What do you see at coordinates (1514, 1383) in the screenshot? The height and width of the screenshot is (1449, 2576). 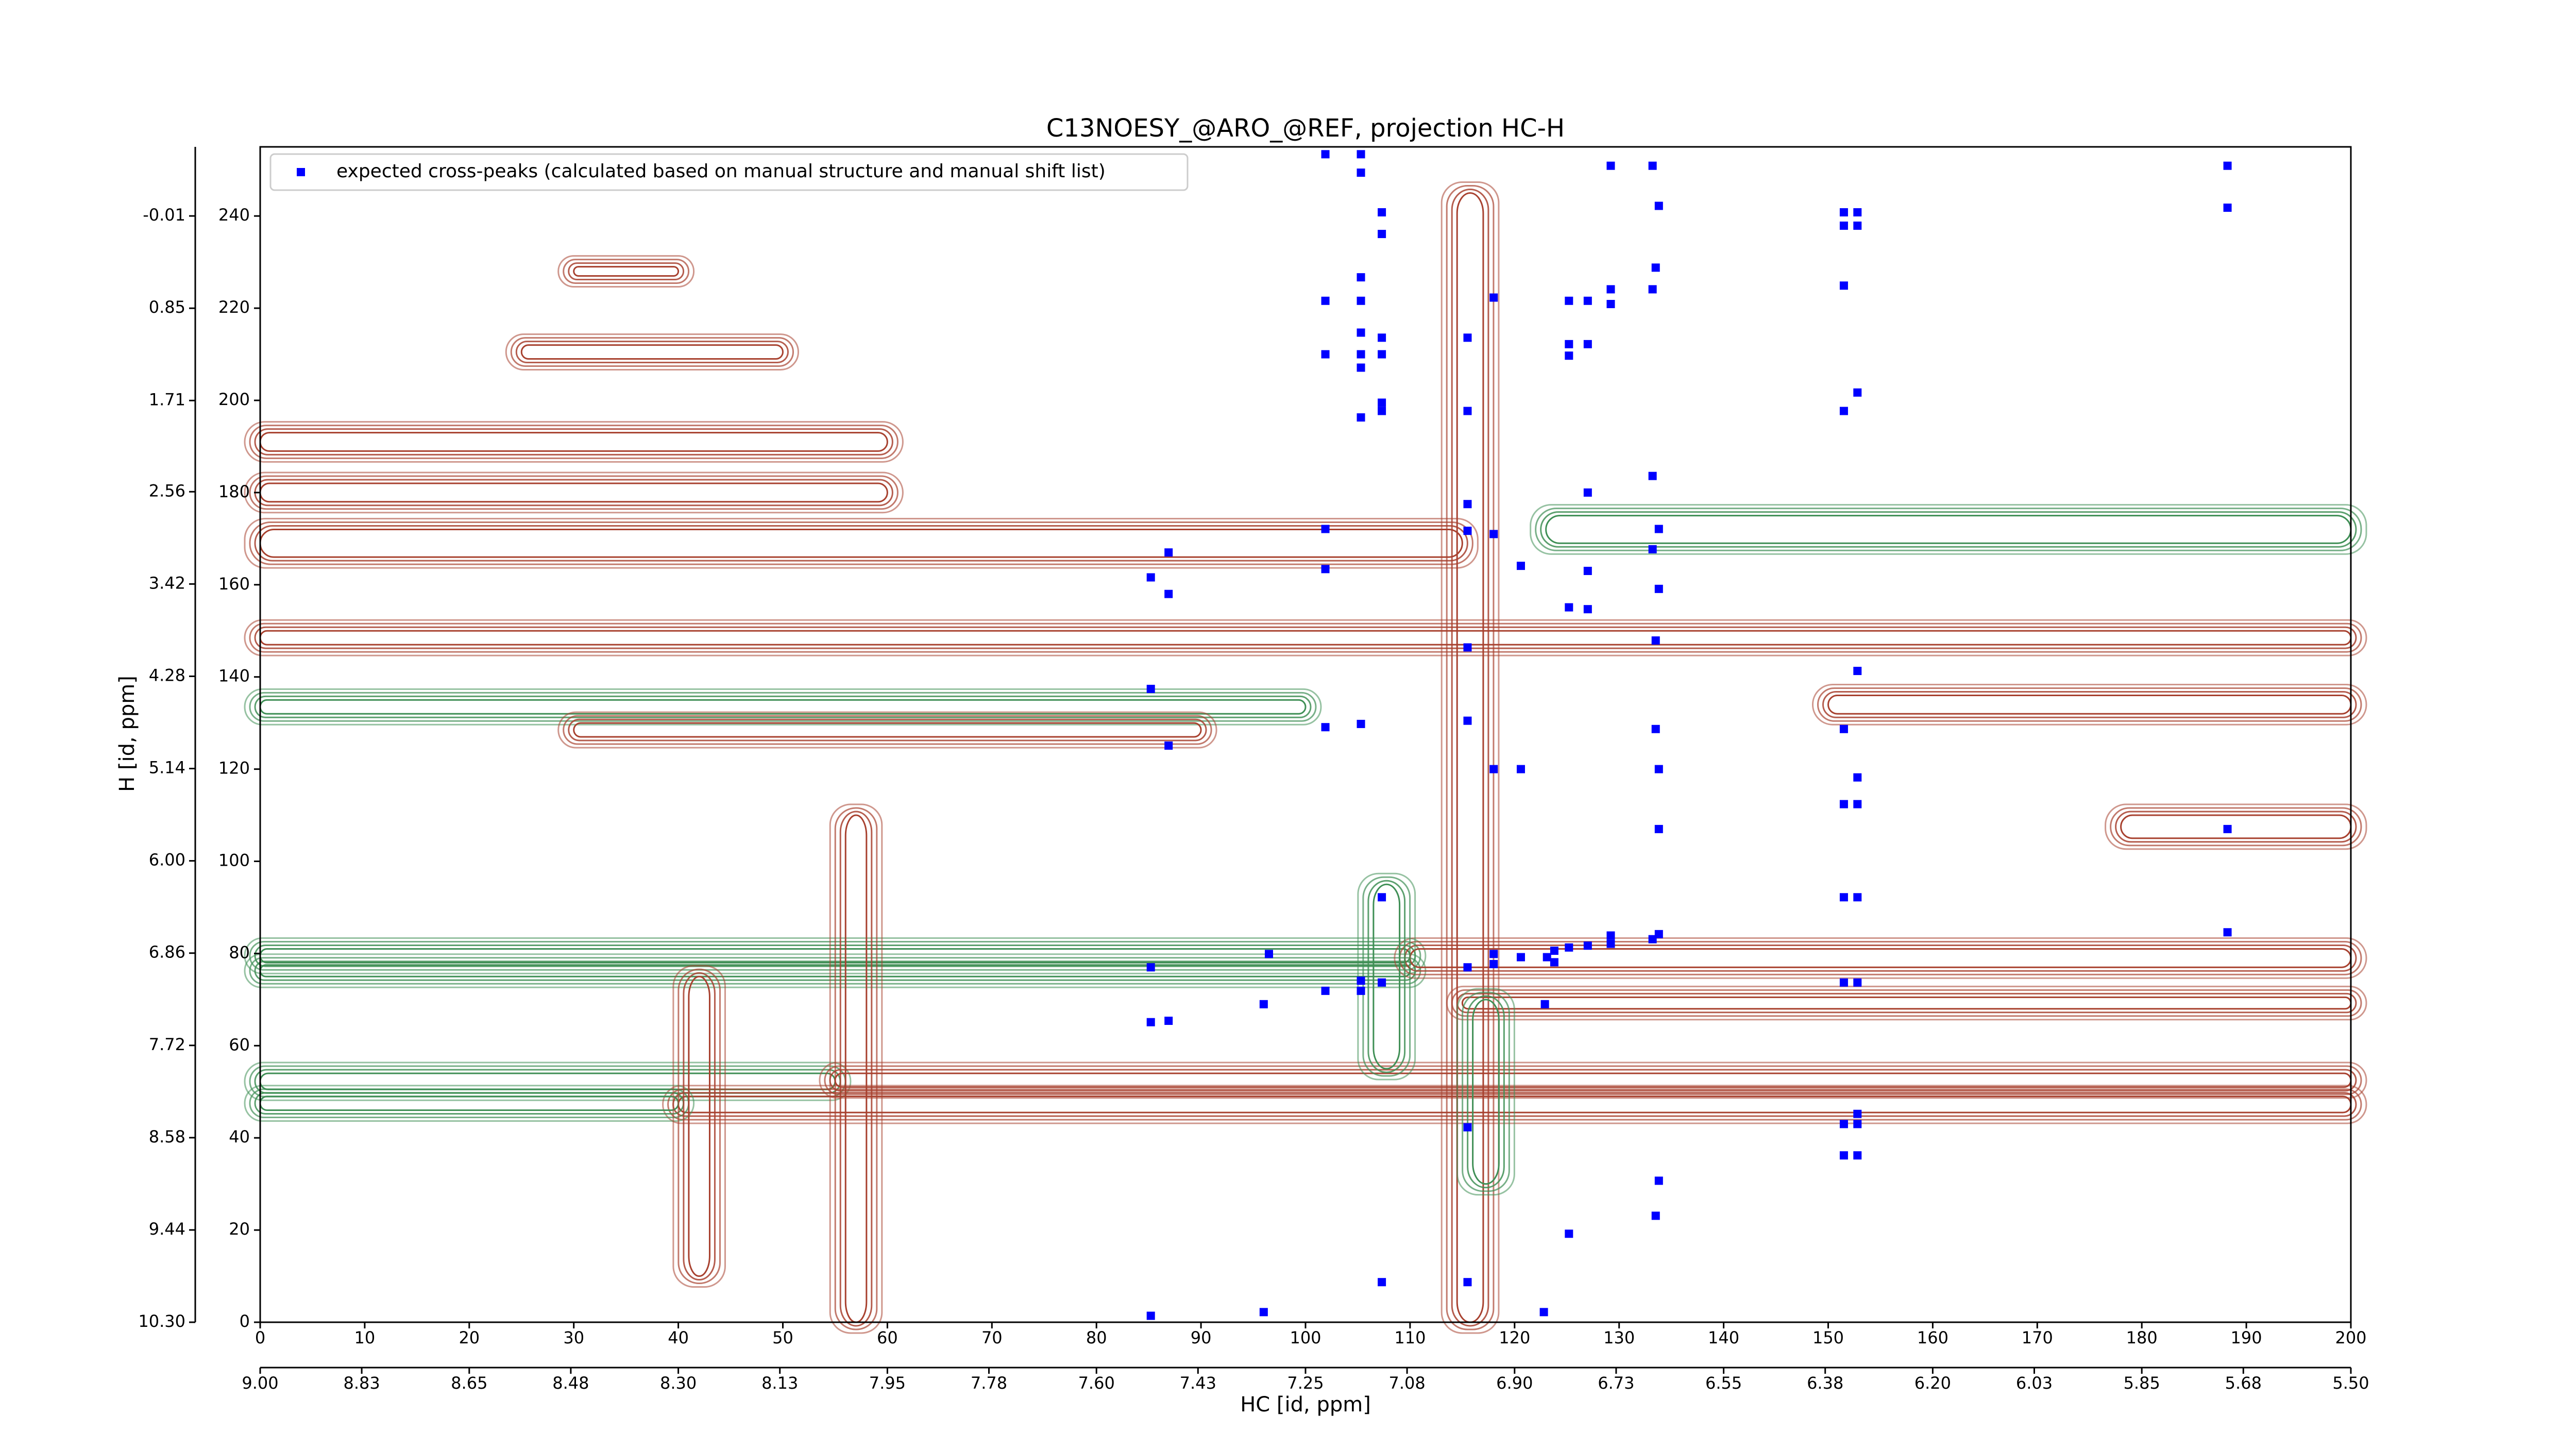 I see `x2-tick-label: 6.90` at bounding box center [1514, 1383].